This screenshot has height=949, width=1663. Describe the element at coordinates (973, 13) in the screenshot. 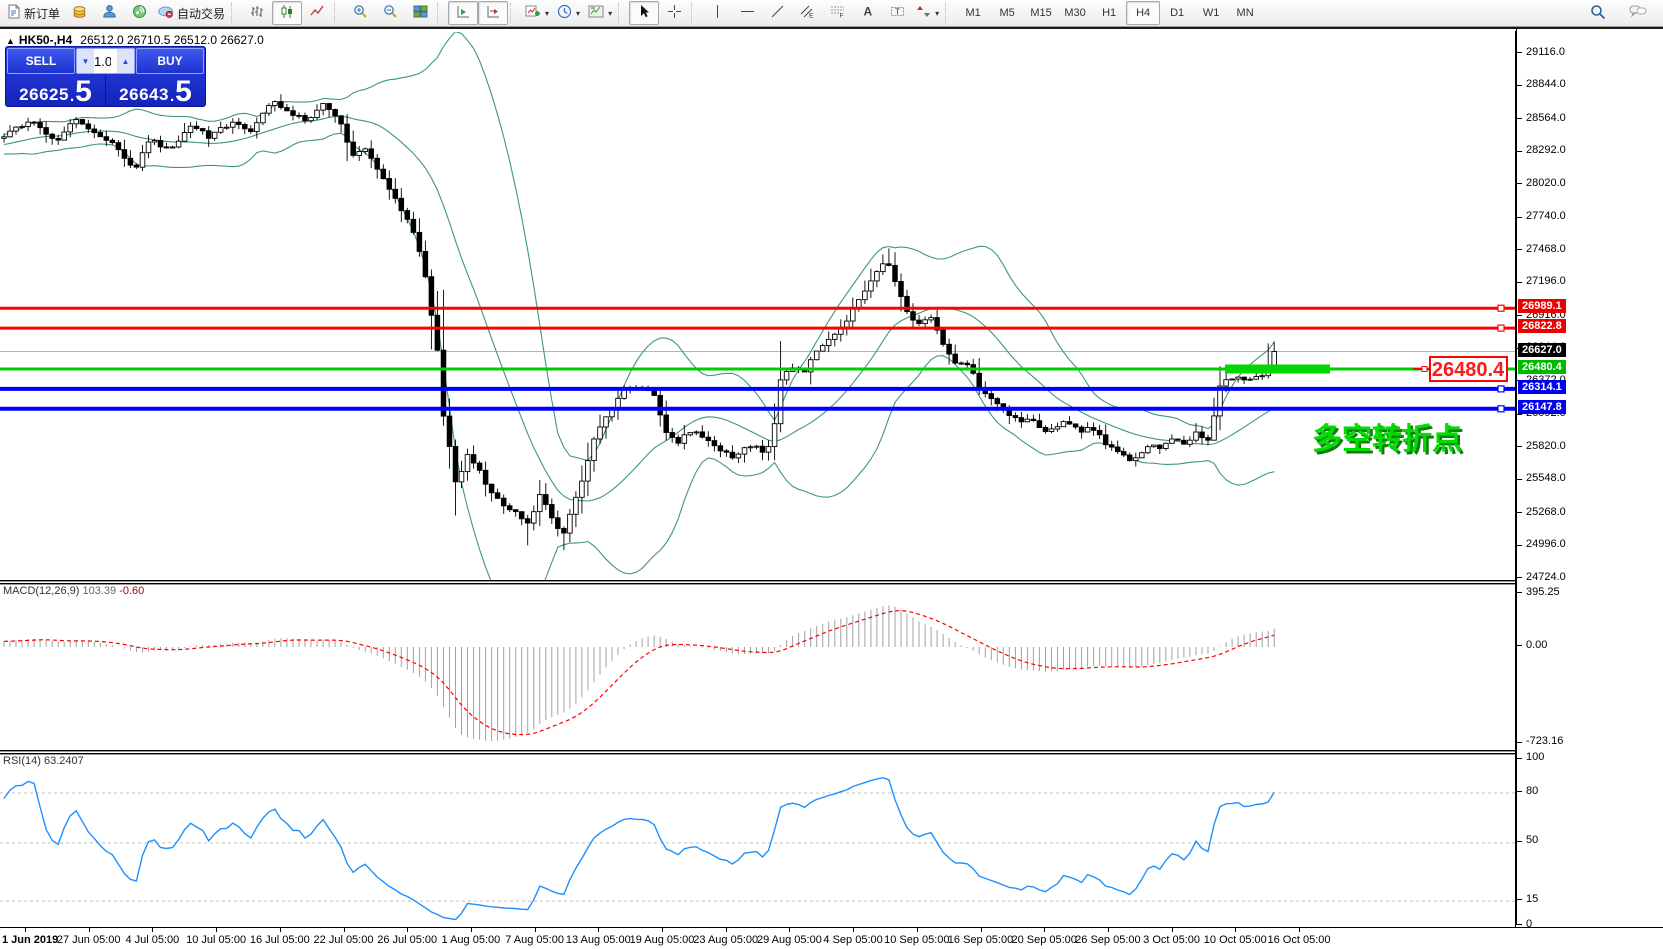

I see `timeframe-m1-button: M1` at that location.